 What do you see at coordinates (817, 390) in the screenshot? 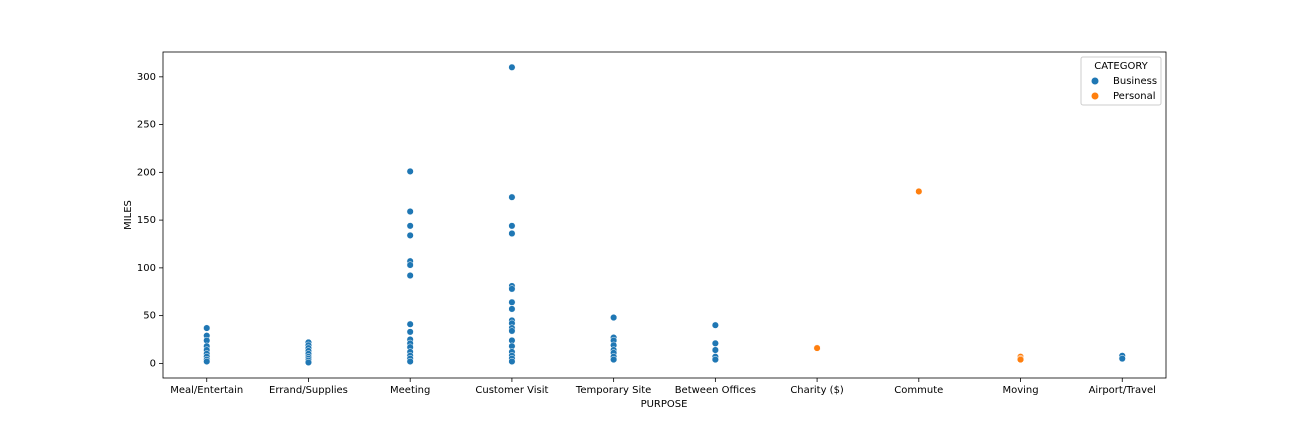
I see `x-tick-label: Charity ($)` at bounding box center [817, 390].